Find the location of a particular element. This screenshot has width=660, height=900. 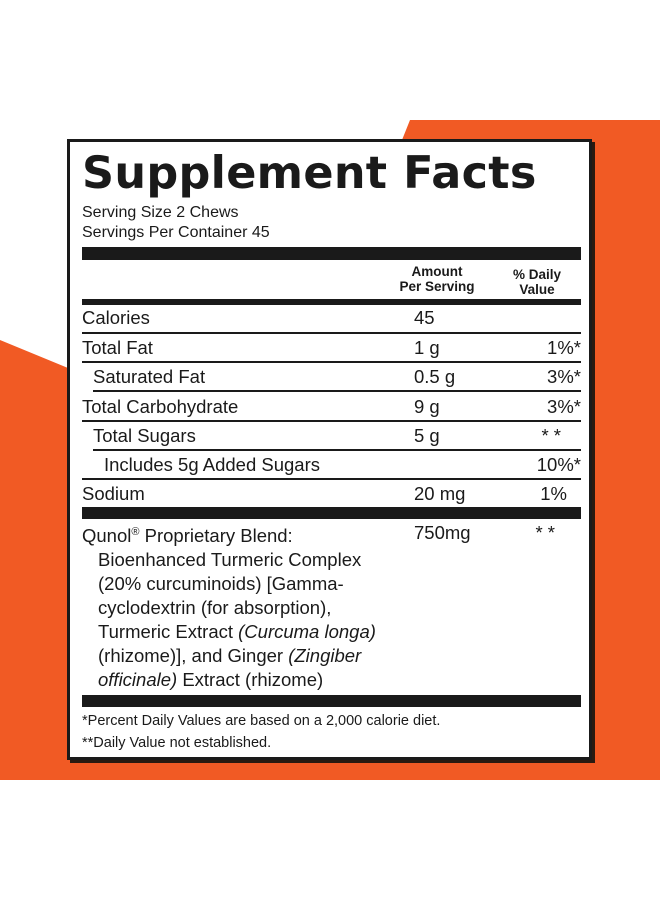

blend-line: Turmeric Extract (Curcuma longa) is located at coordinates (229, 632).